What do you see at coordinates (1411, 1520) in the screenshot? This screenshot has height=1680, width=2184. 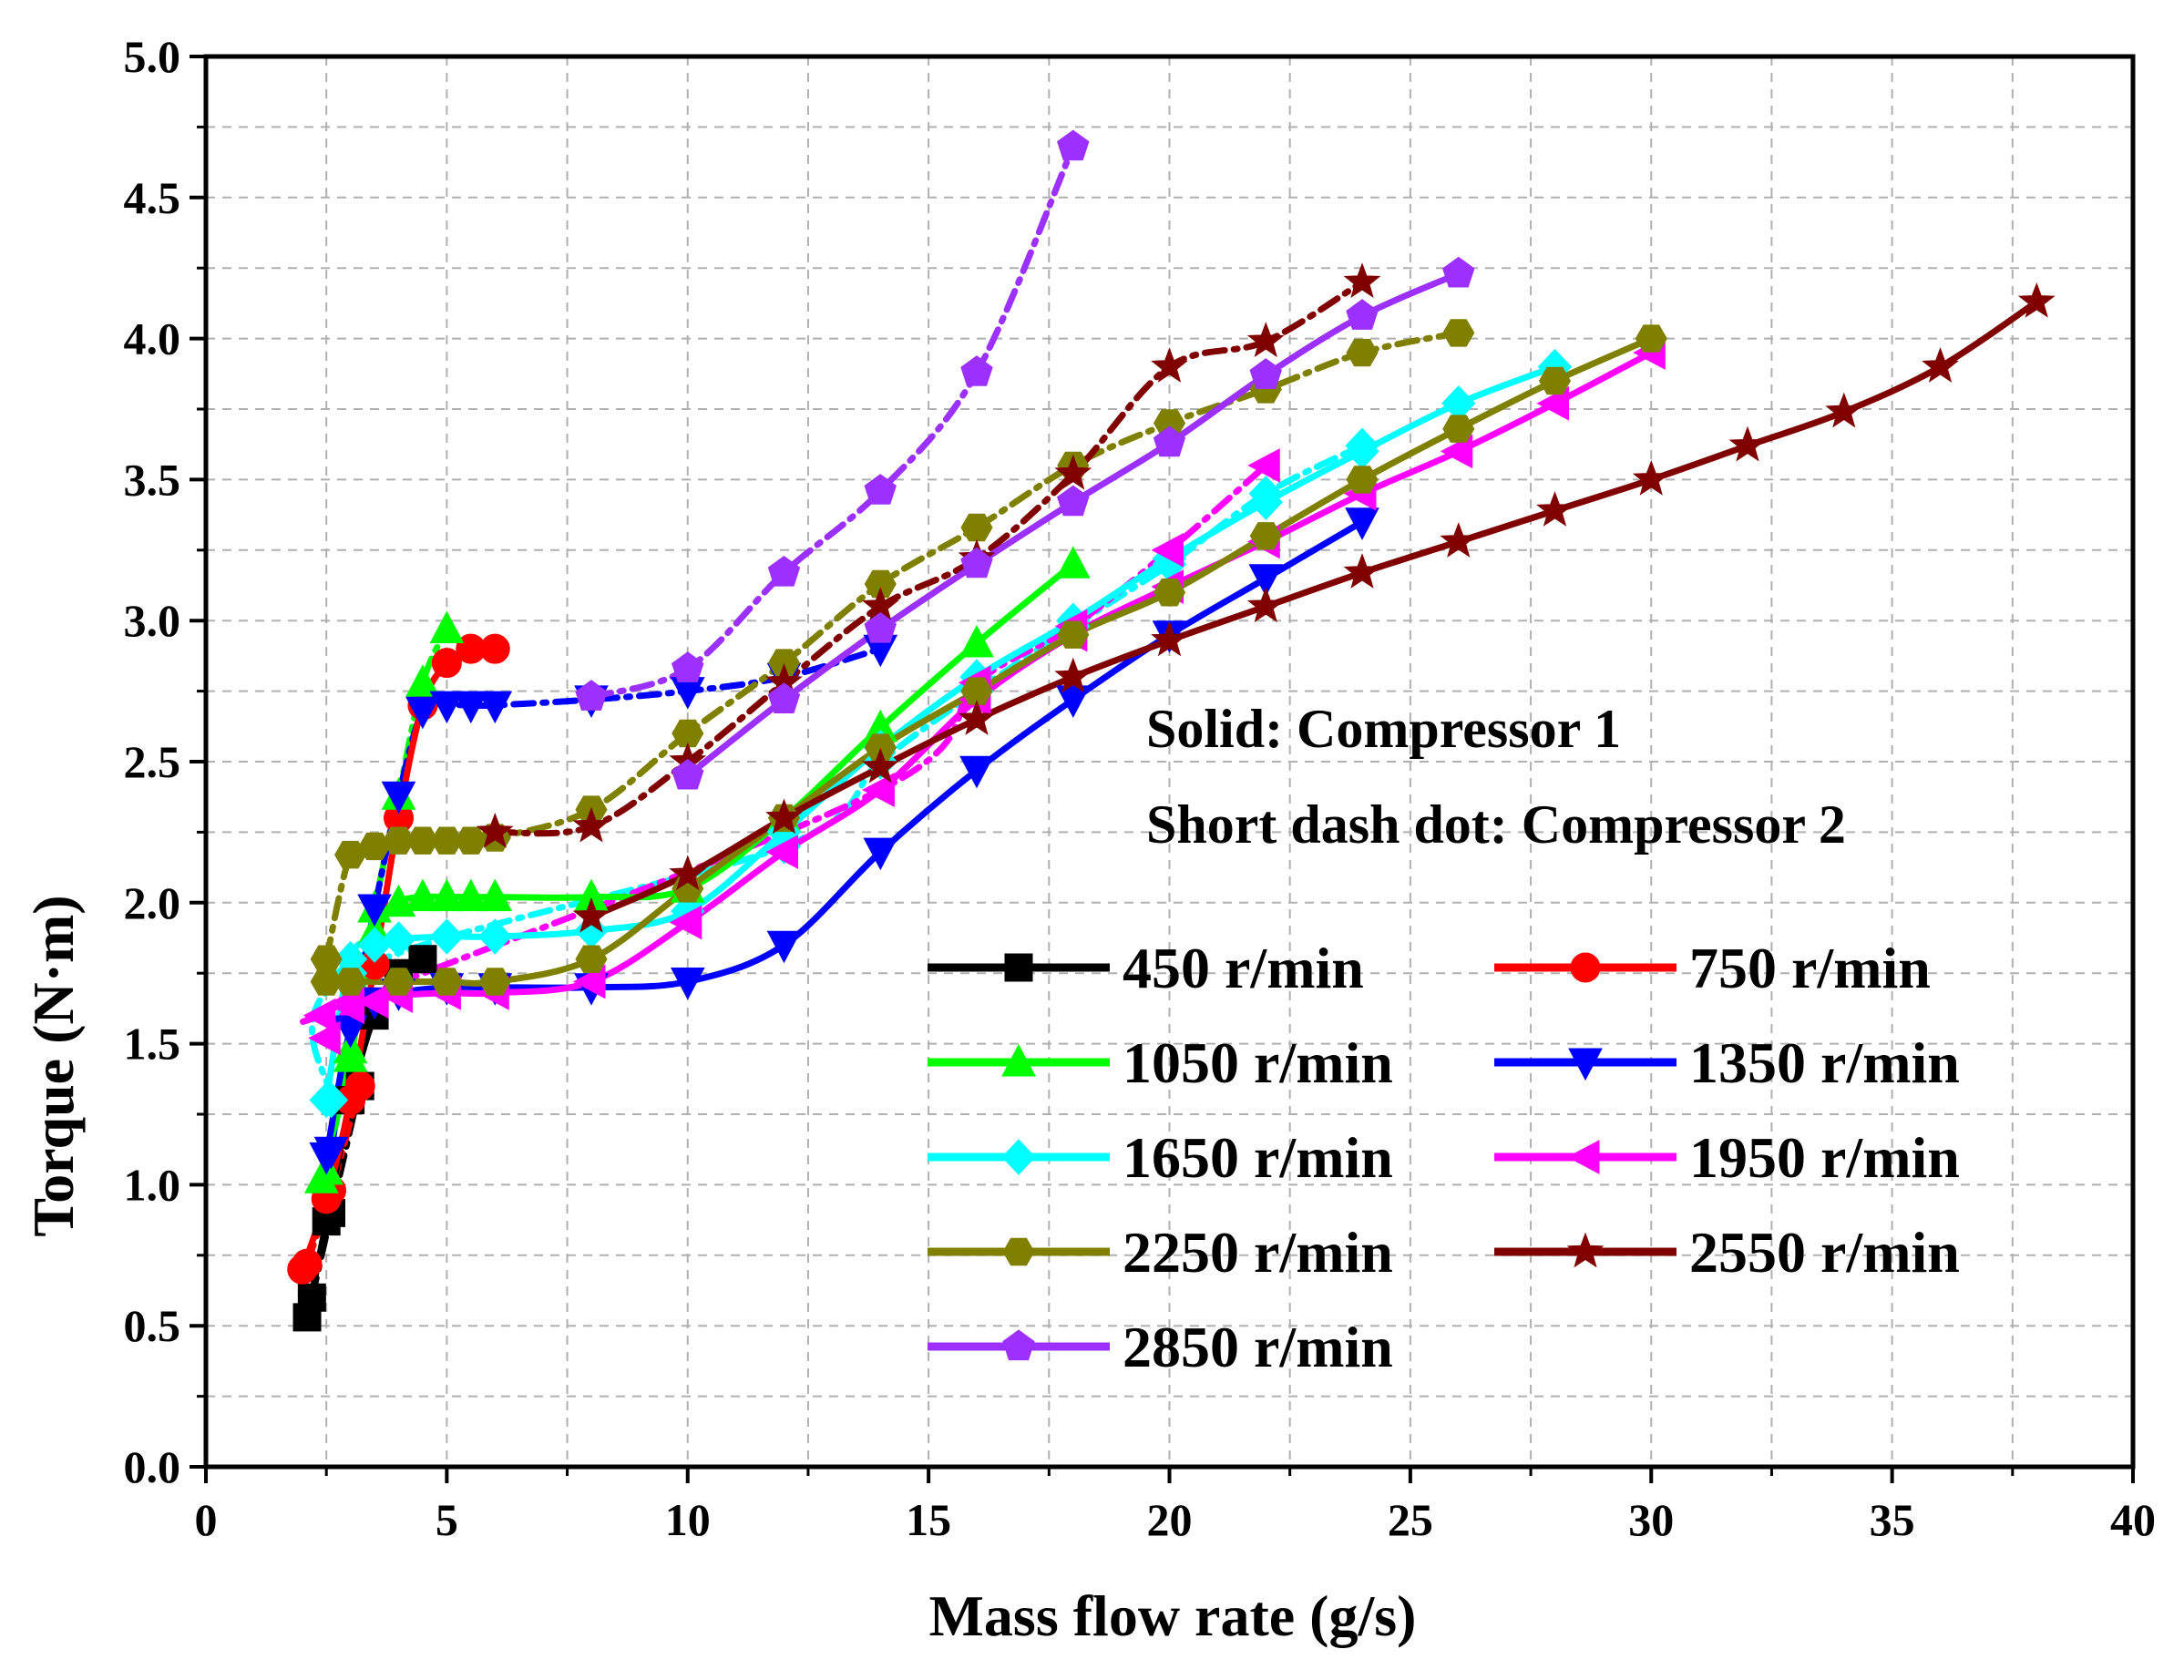 I see `x-tick-label: 25` at bounding box center [1411, 1520].